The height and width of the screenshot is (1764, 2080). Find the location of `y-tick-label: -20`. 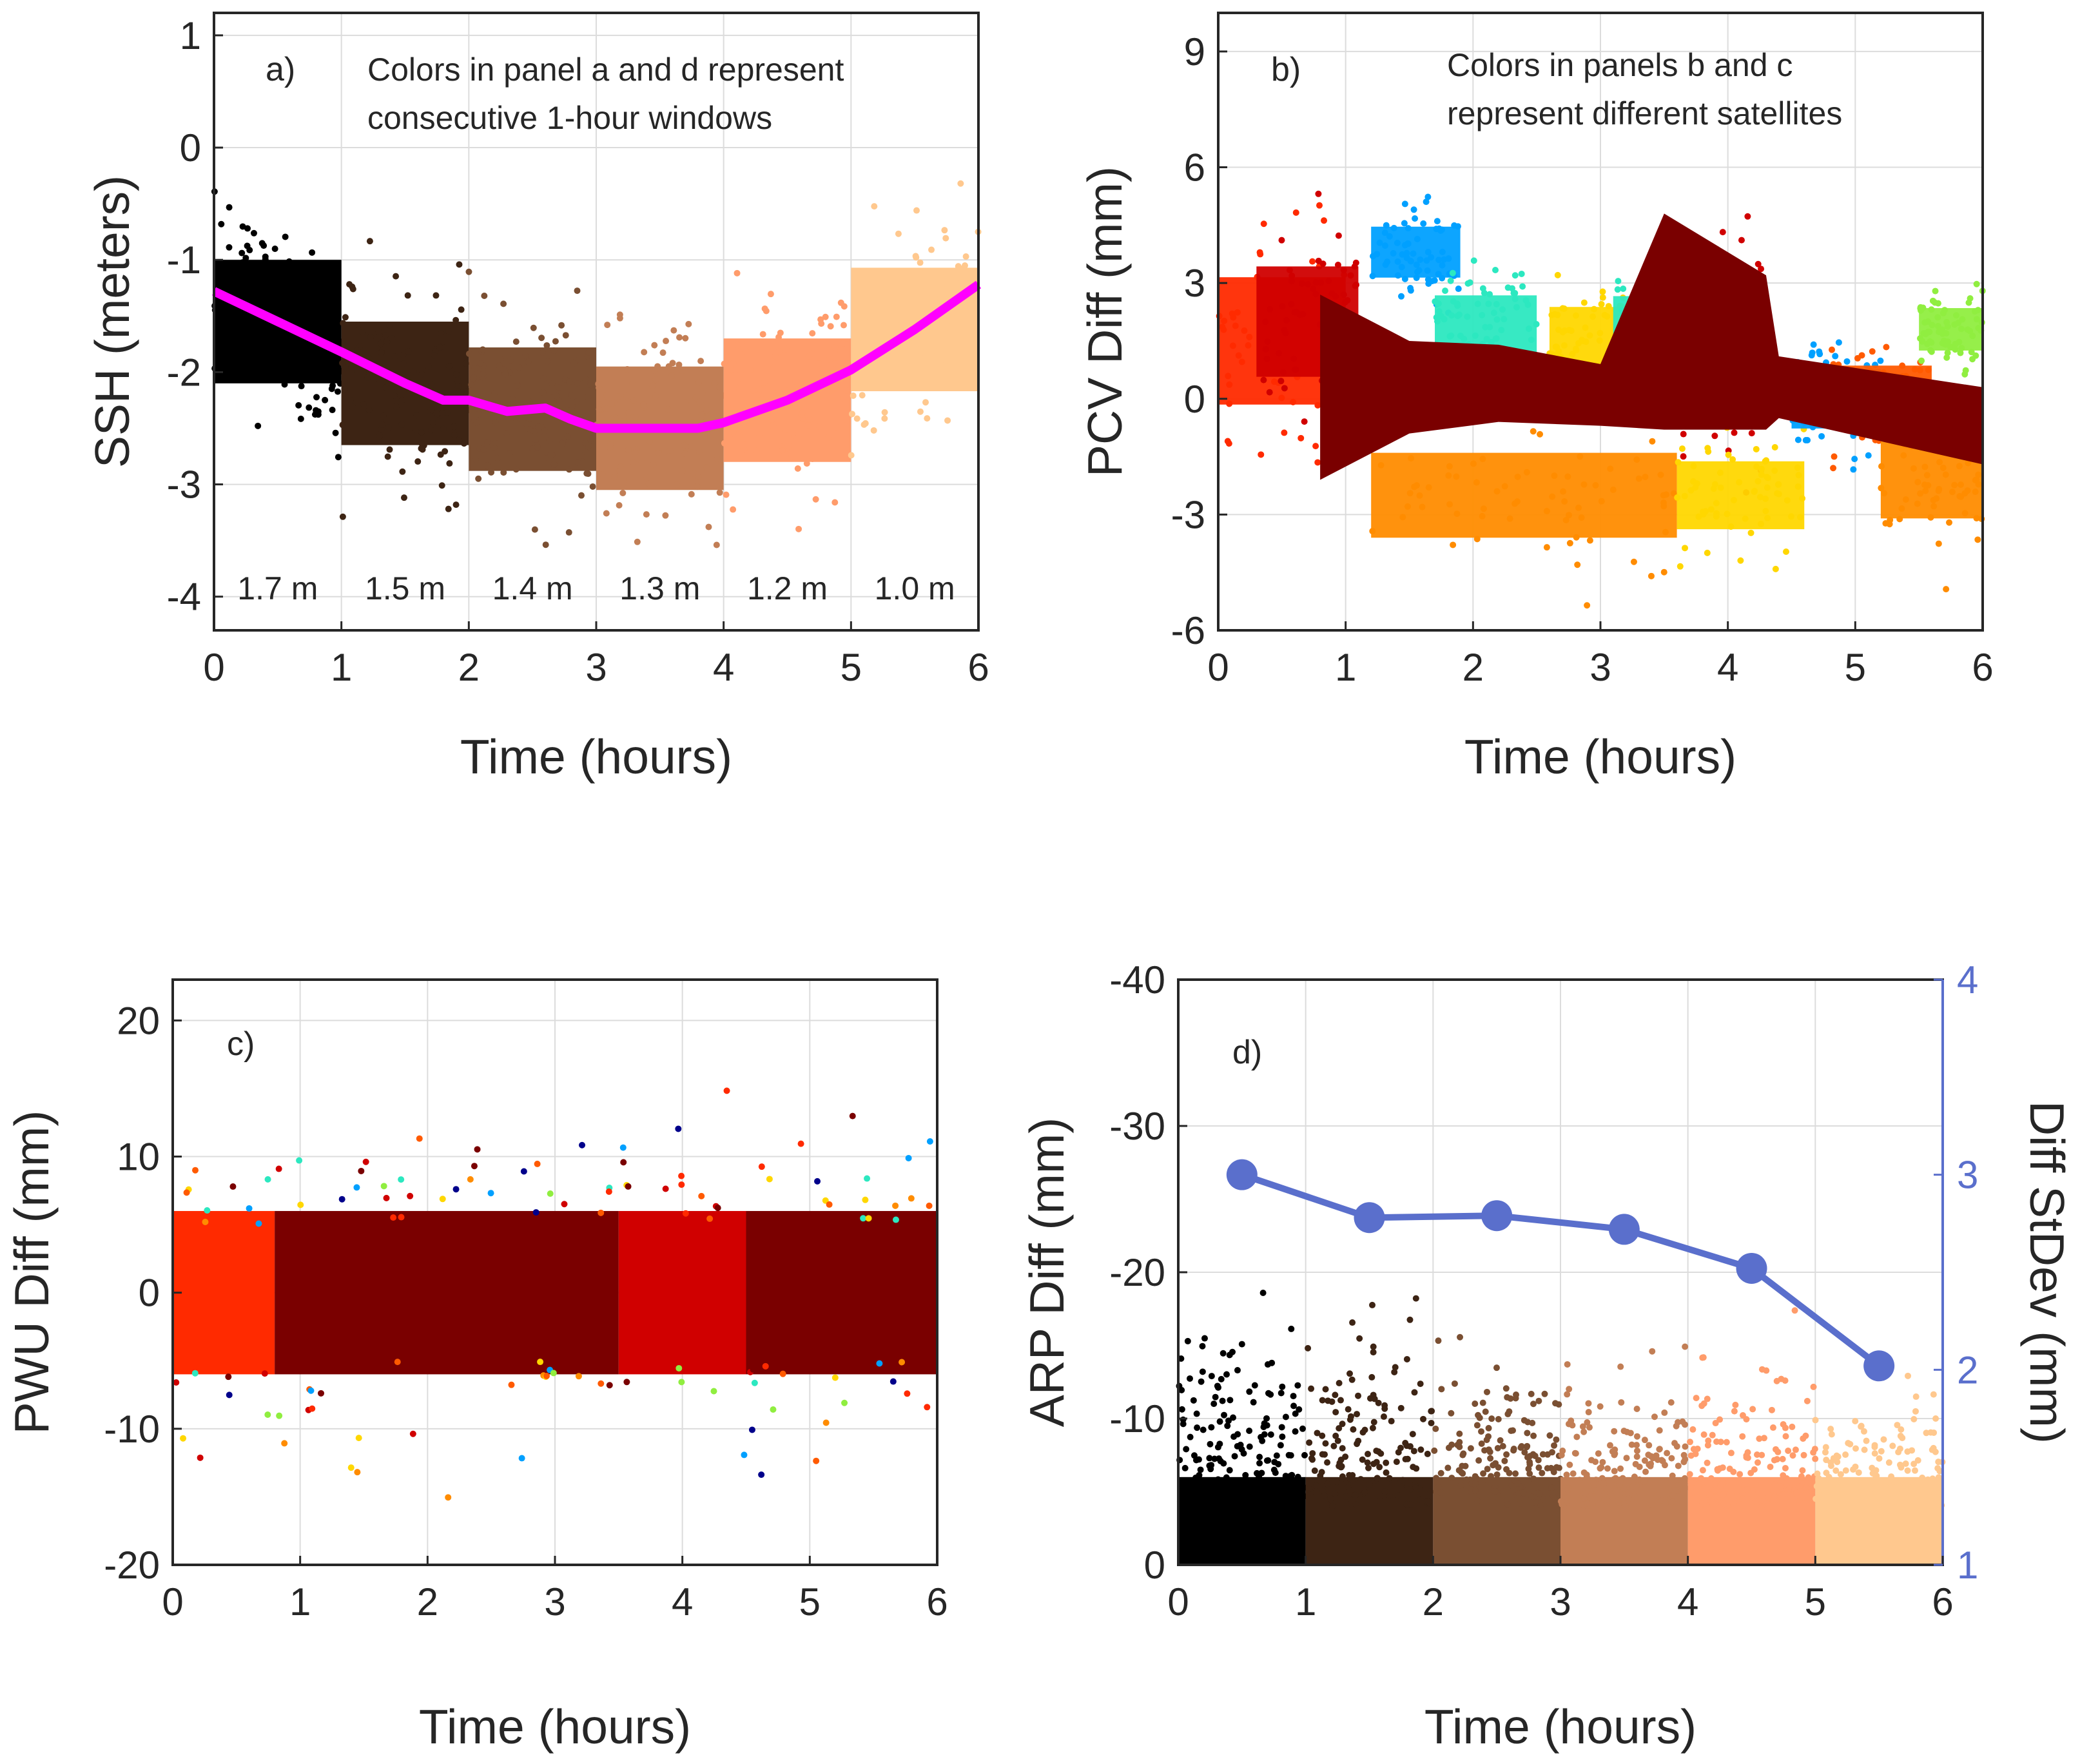

y-tick-label: -20 is located at coordinates (1137, 1272).